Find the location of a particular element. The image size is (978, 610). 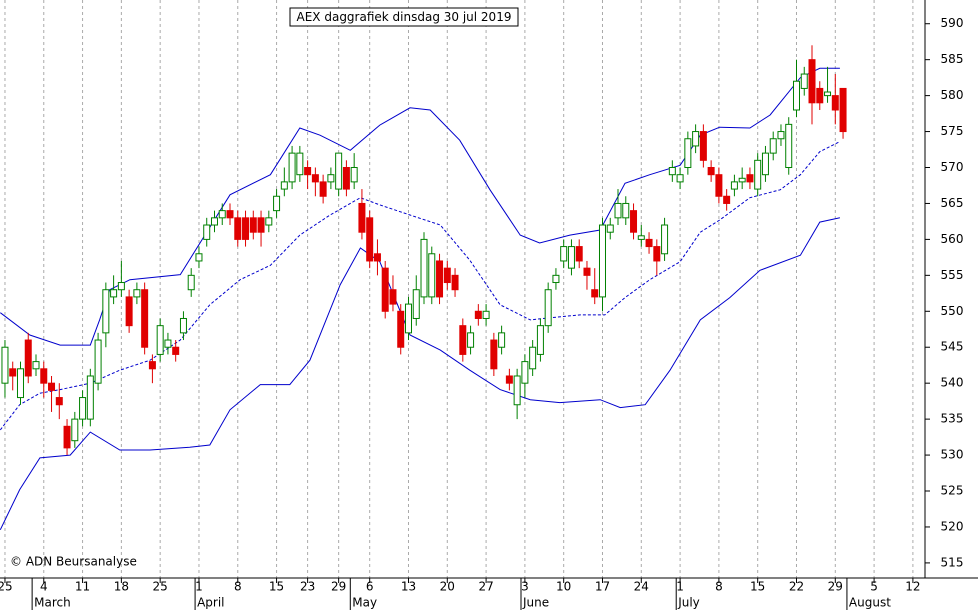

y-tick-label: 515 is located at coordinates (952, 562).